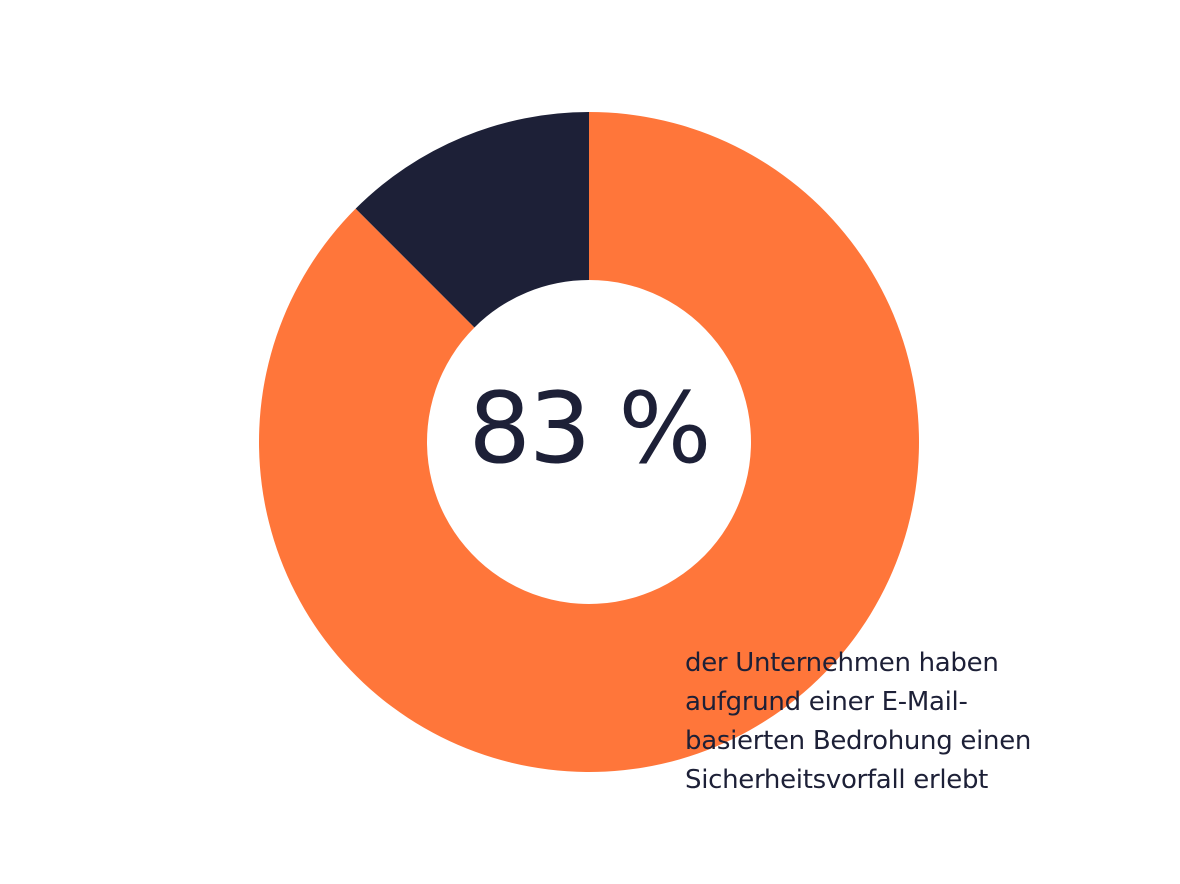  What do you see at coordinates (842, 663) in the screenshot?
I see `caption-line-1: der Unternehmen haben` at bounding box center [842, 663].